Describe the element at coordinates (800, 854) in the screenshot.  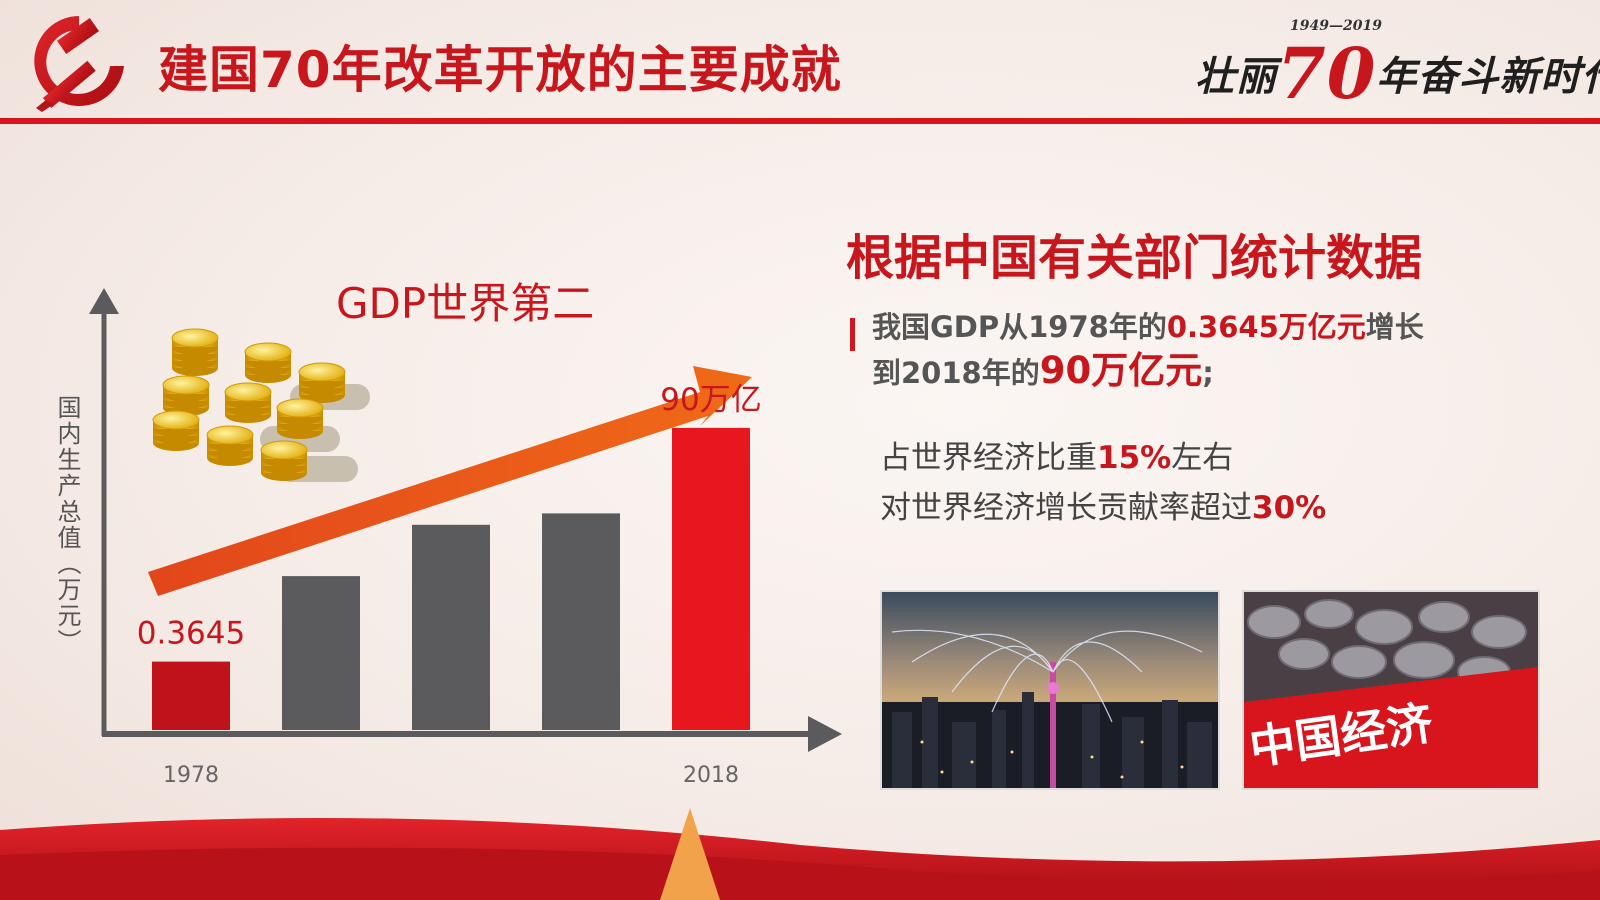
I see `footer-band` at that location.